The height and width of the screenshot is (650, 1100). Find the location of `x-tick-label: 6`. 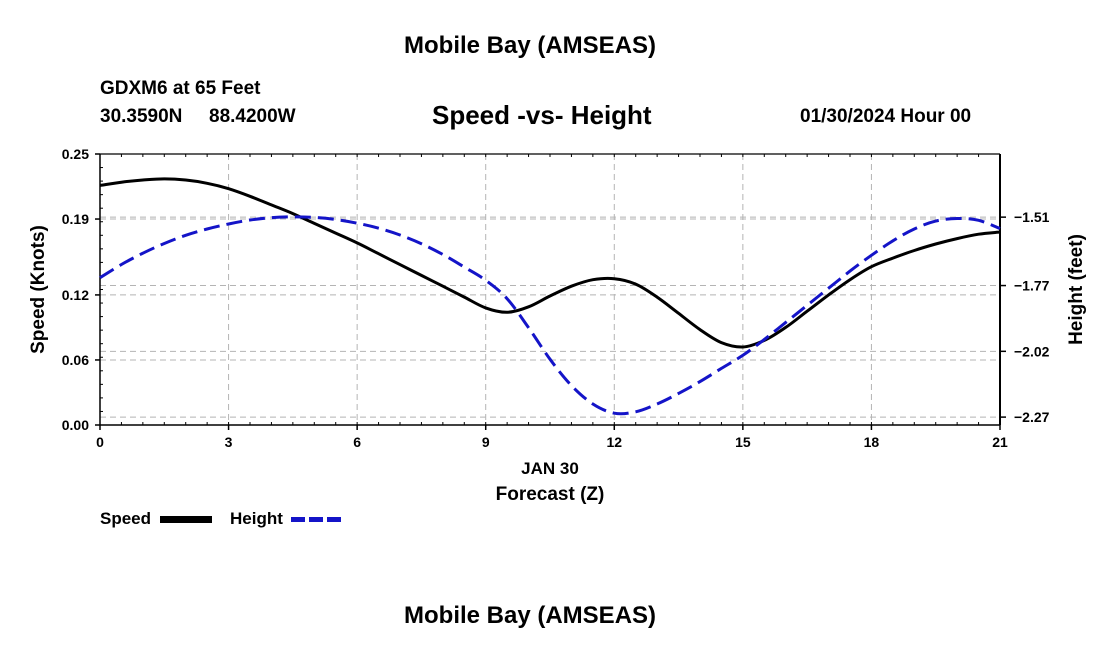

x-tick-label: 6 is located at coordinates (357, 442).